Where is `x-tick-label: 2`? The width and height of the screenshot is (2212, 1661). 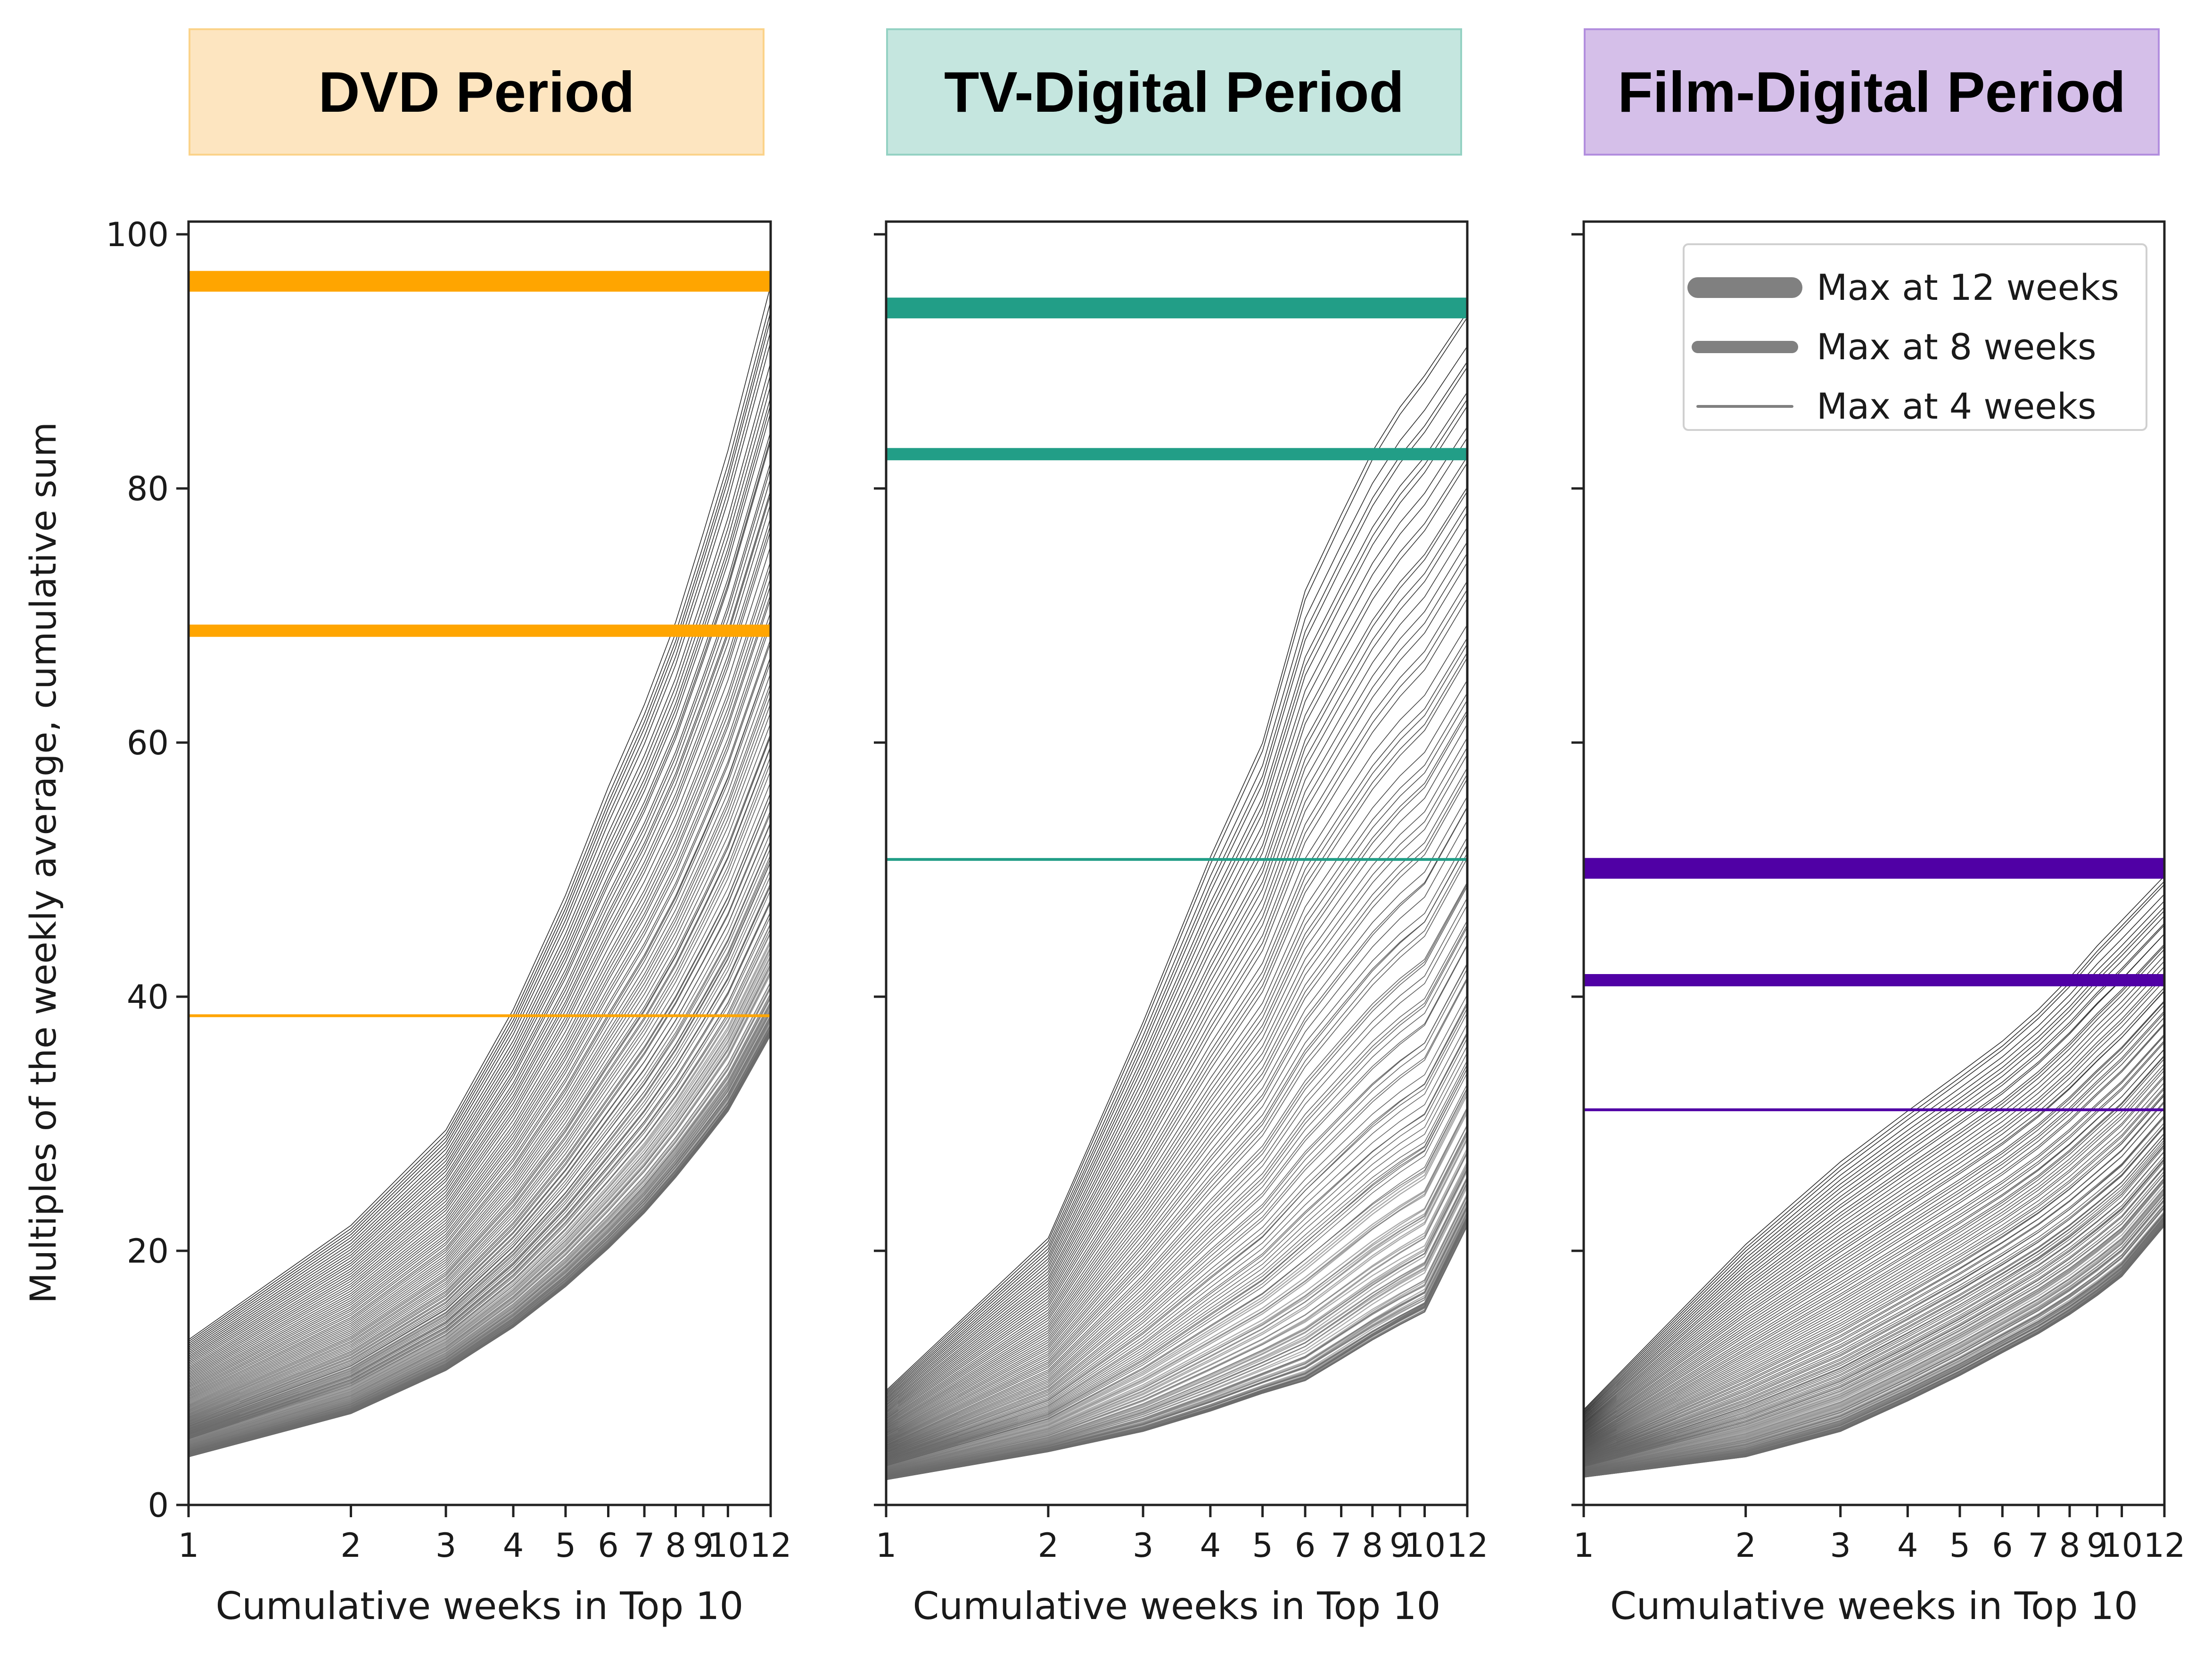 x-tick-label: 2 is located at coordinates (1745, 1545).